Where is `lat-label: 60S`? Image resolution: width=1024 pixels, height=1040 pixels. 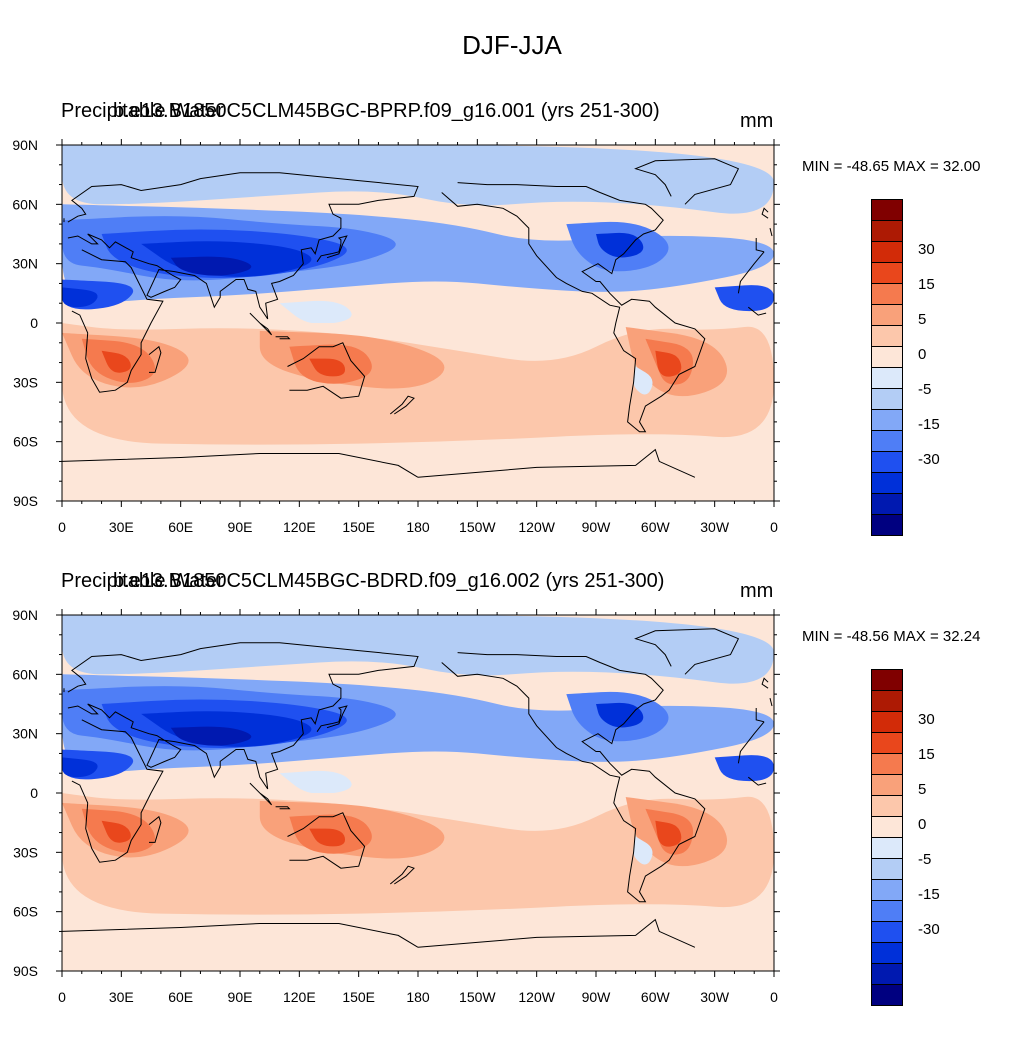
lat-label: 60S is located at coordinates (25, 912).